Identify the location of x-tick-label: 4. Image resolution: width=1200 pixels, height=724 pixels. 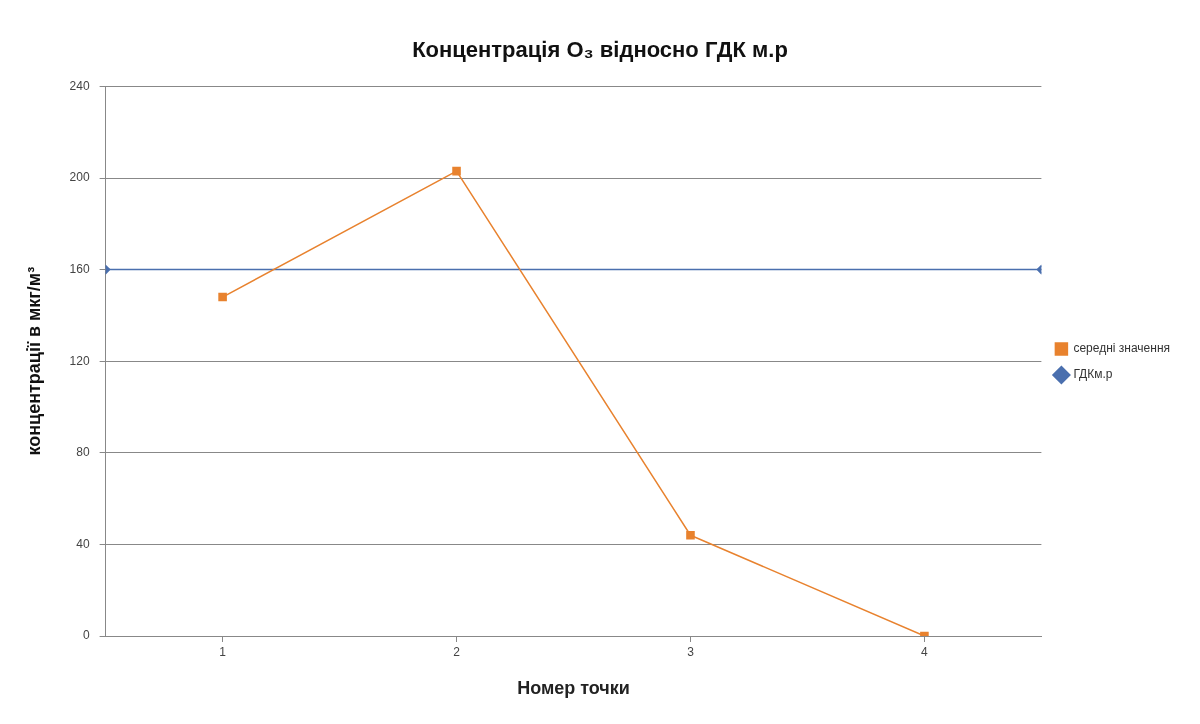
(925, 651).